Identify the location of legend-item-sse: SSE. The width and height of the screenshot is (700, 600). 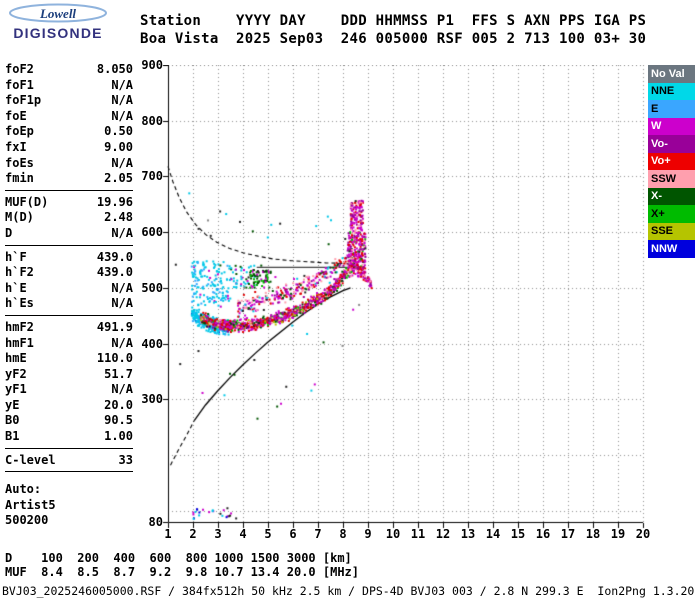
(671, 231).